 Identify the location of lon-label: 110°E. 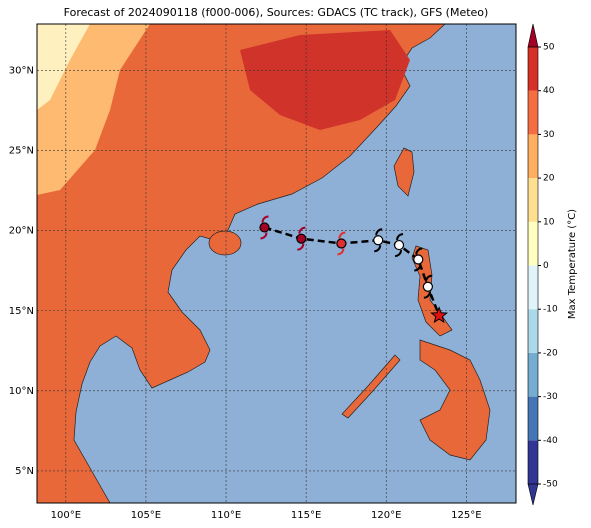
(226, 515).